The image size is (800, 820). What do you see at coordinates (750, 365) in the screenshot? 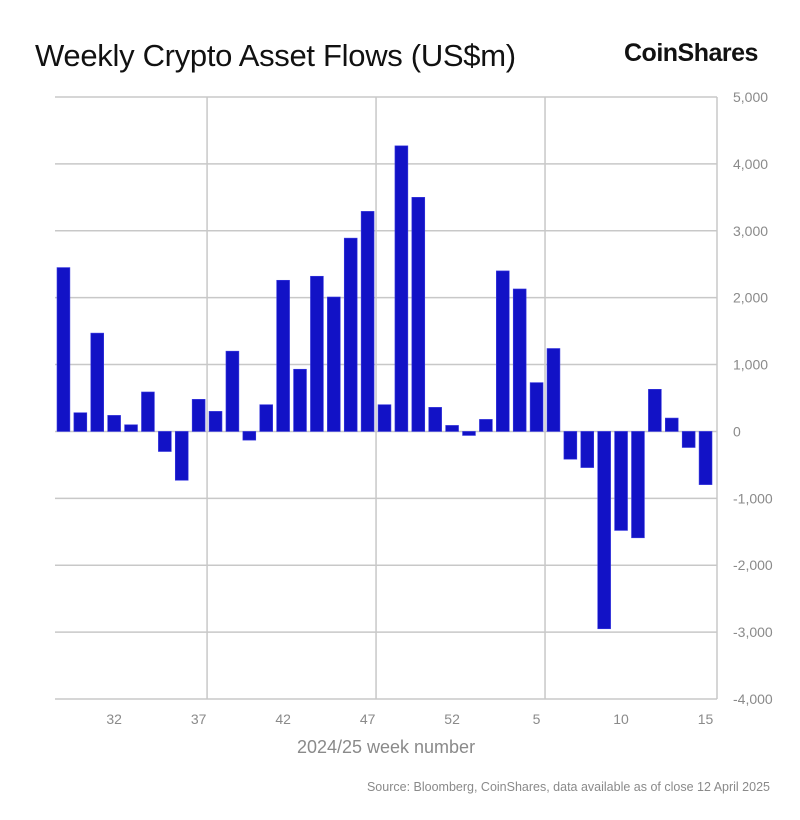
I see `y-tick-label: 1,000` at bounding box center [750, 365].